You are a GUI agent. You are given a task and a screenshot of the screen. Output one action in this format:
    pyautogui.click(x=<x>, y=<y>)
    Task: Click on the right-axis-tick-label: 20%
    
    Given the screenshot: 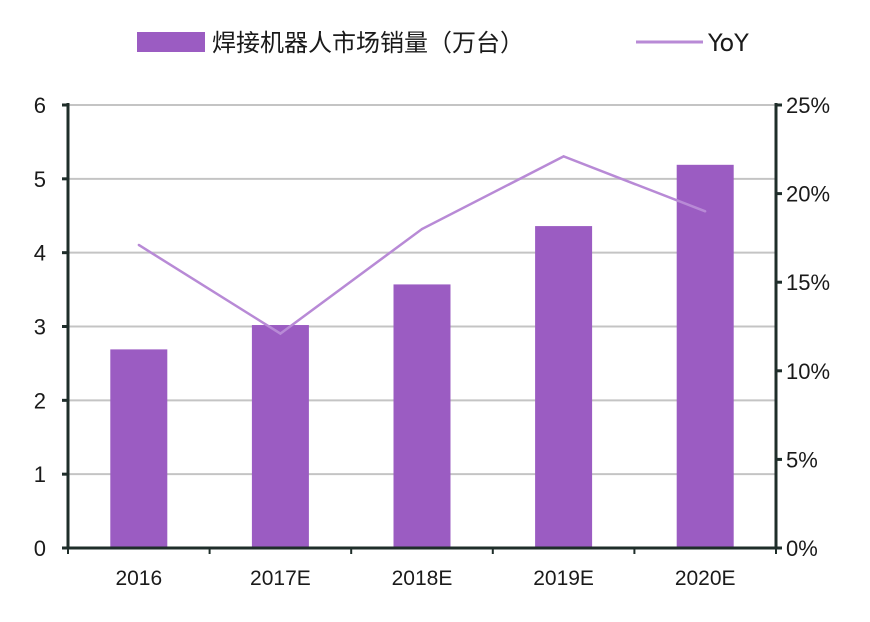 What is the action you would take?
    pyautogui.click(x=808, y=194)
    